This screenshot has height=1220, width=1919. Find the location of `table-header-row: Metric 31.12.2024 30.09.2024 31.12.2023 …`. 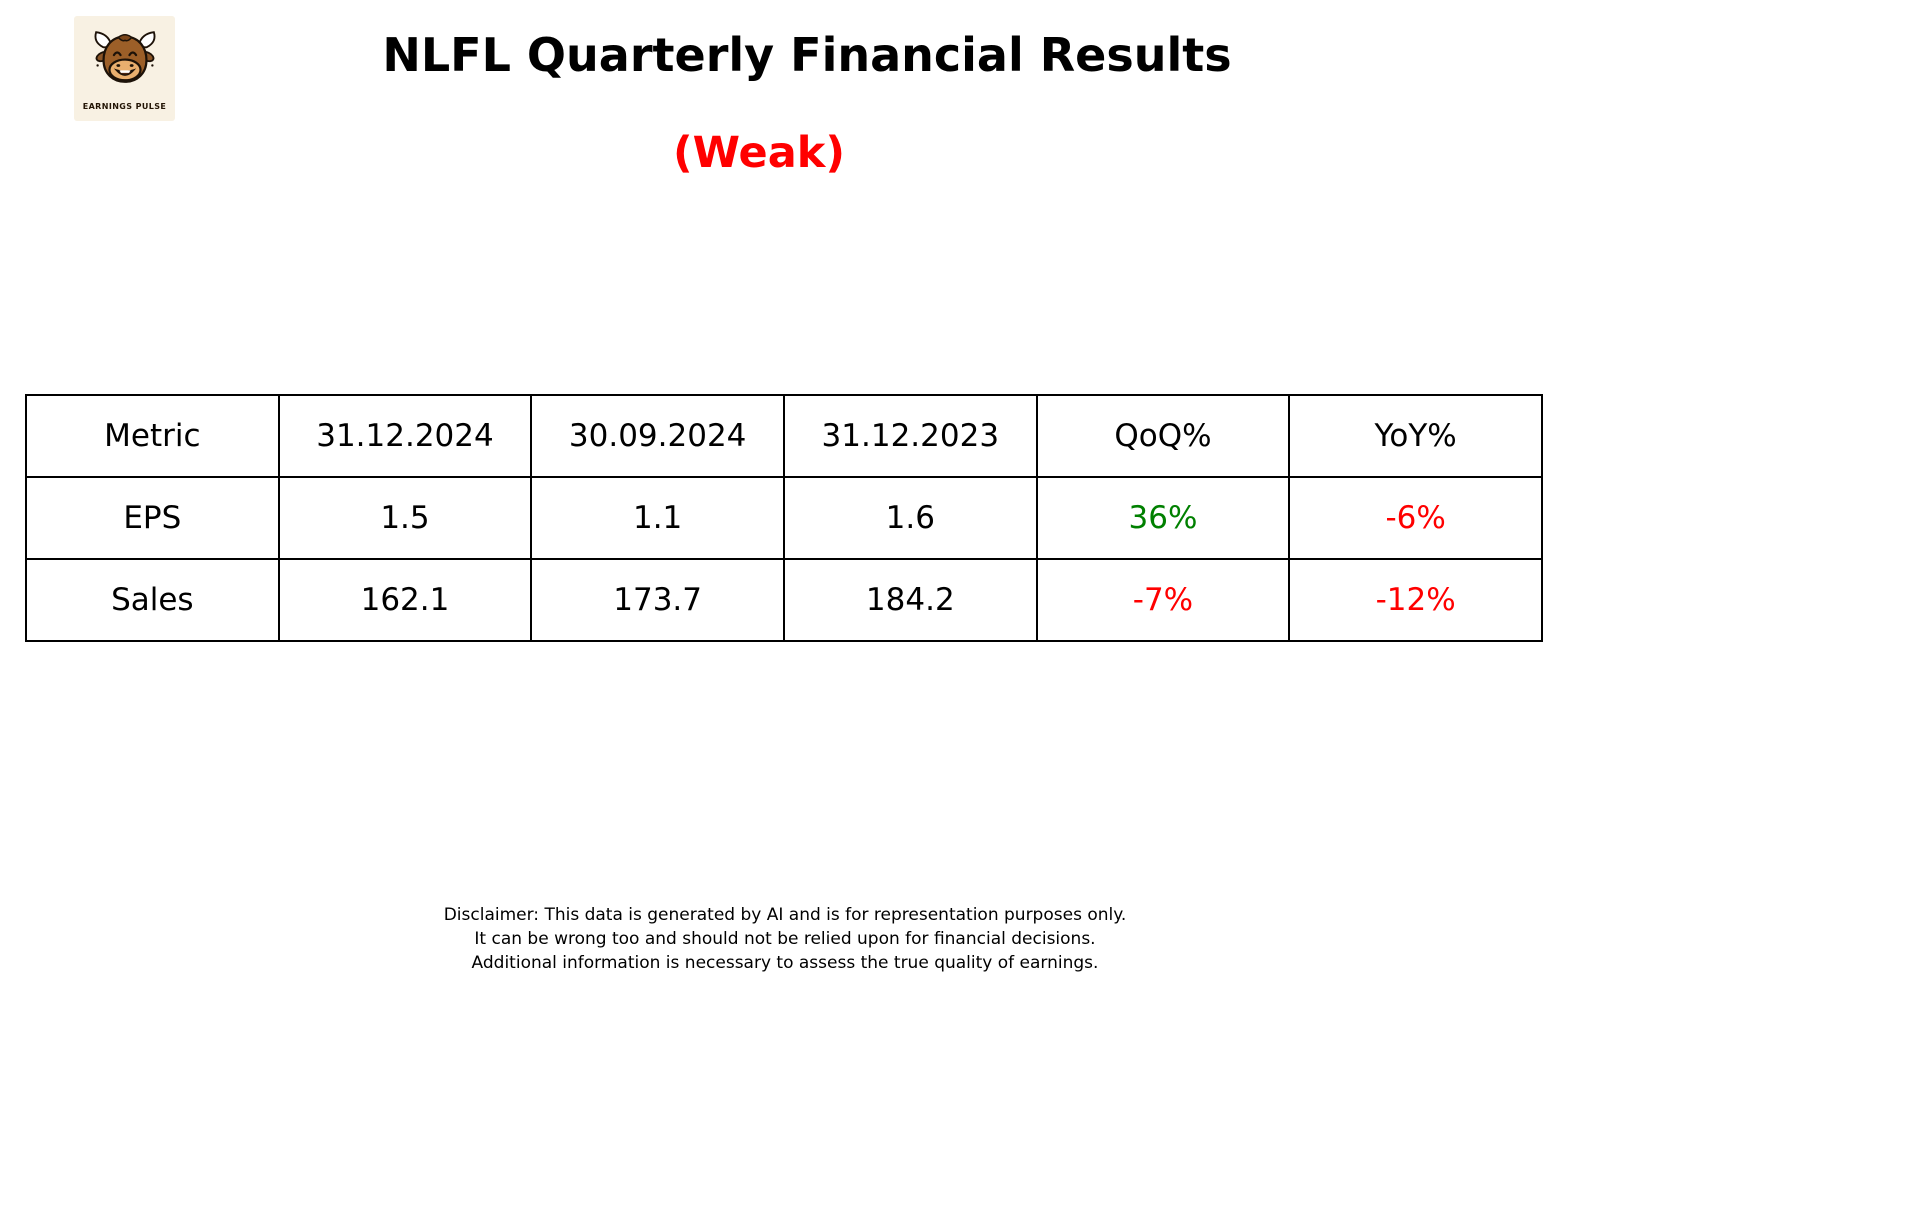

table-header-row: Metric 31.12.2024 30.09.2024 31.12.2023 … is located at coordinates (784, 436).